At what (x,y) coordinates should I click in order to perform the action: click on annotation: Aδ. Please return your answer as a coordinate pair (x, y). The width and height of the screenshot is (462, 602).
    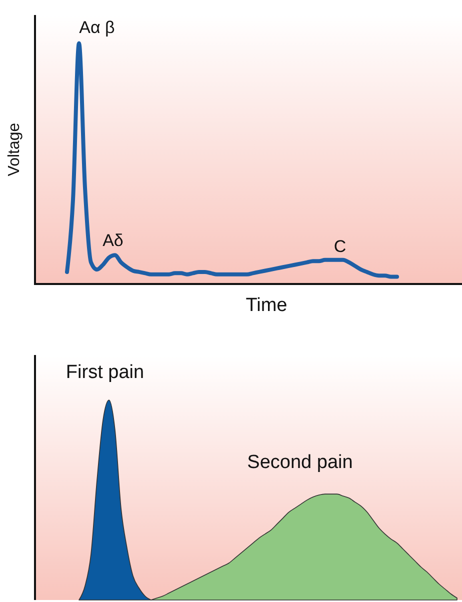
    Looking at the image, I should click on (113, 240).